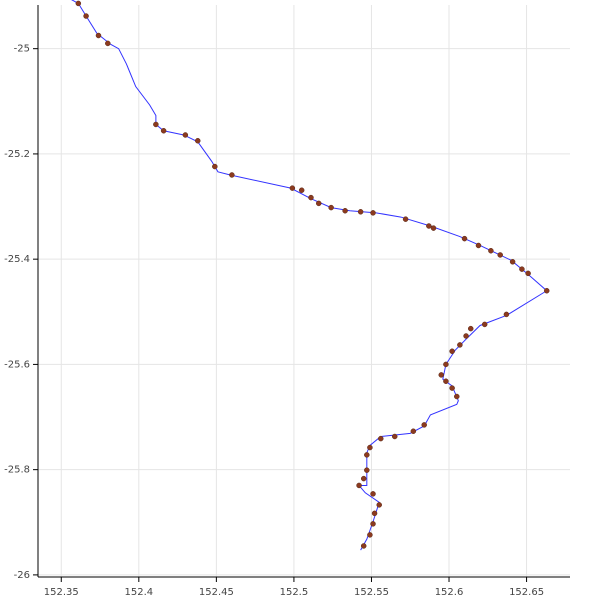  I want to click on y-tick-label: -25.4, so click(17, 259).